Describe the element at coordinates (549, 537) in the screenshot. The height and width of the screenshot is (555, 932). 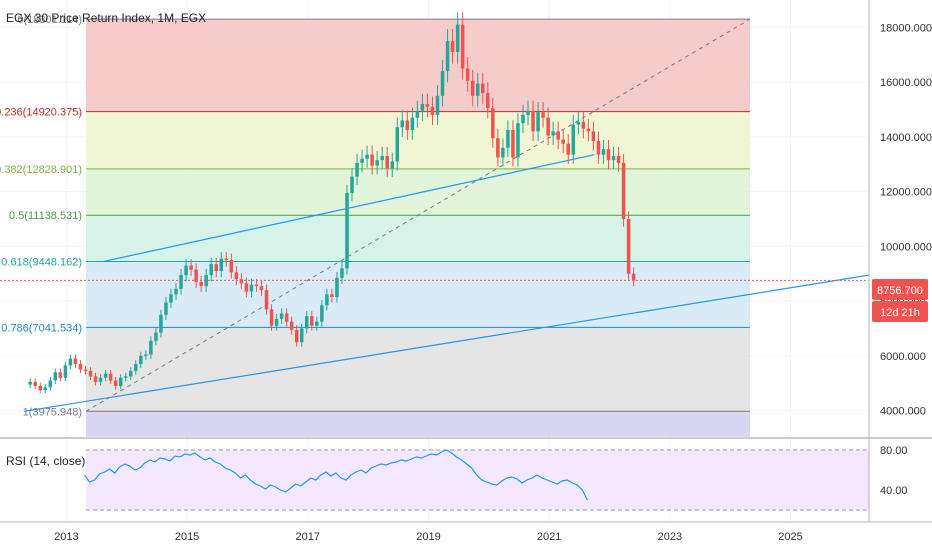
I see `time-tick-label: 2021` at that location.